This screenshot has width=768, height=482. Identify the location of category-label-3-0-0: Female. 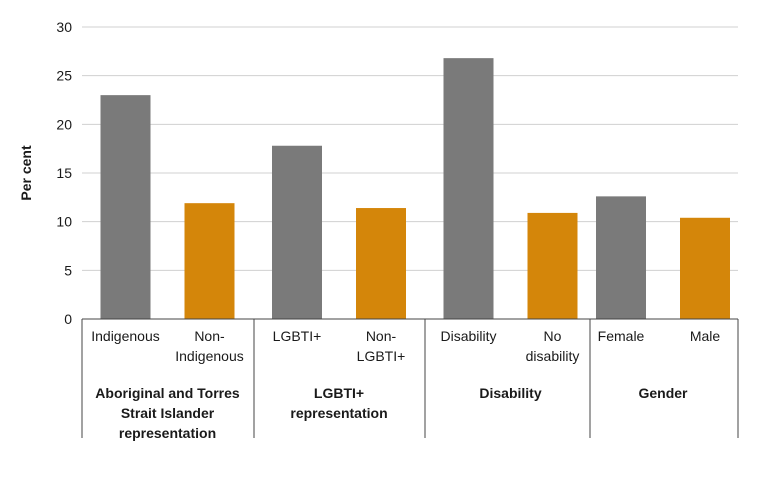
(621, 336).